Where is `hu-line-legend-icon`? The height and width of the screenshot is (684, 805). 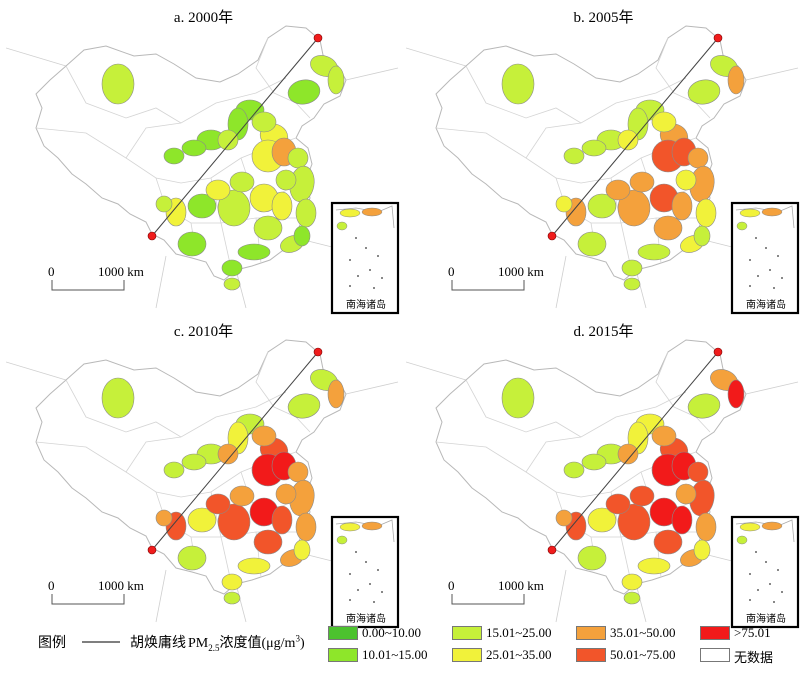 hu-line-legend-icon is located at coordinates (101, 642).